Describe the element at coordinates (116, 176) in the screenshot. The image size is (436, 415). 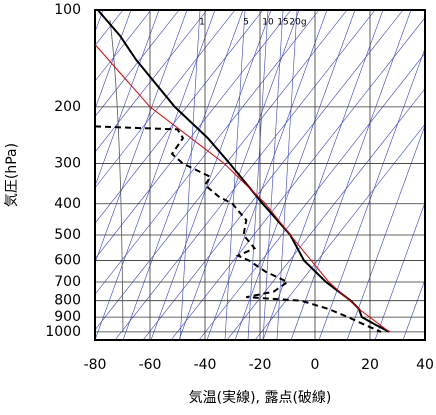
I see `wind-profile` at that location.